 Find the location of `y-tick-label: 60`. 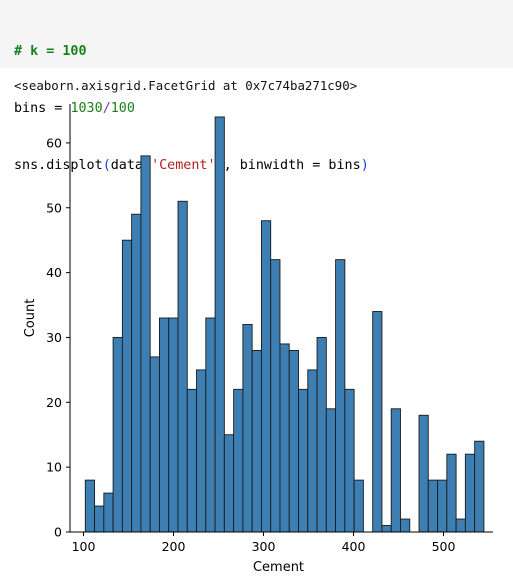

y-tick-label: 60 is located at coordinates (54, 142).